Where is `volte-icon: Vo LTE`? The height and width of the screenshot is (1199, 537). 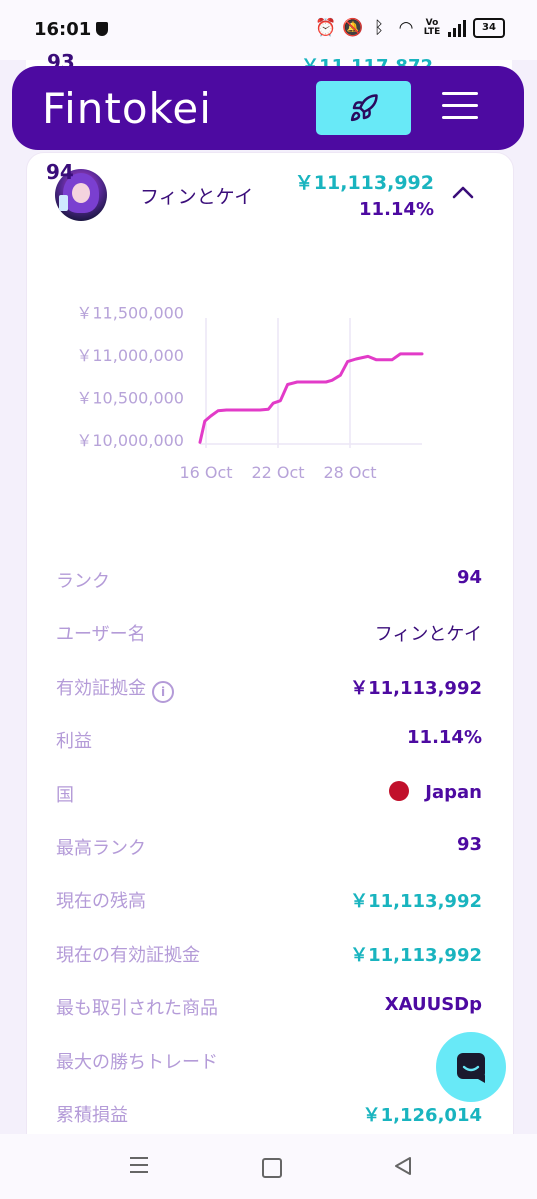
volte-icon: Vo LTE is located at coordinates (432, 27).